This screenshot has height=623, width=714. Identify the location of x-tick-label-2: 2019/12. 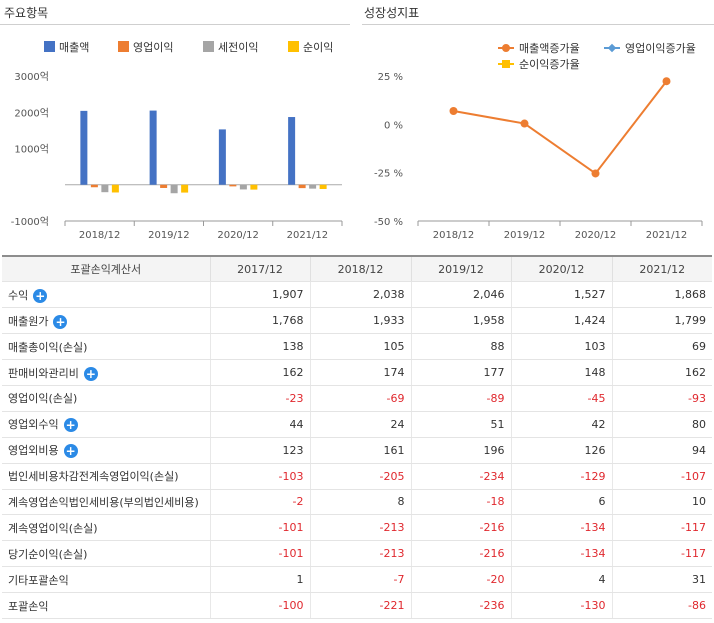
(525, 235).